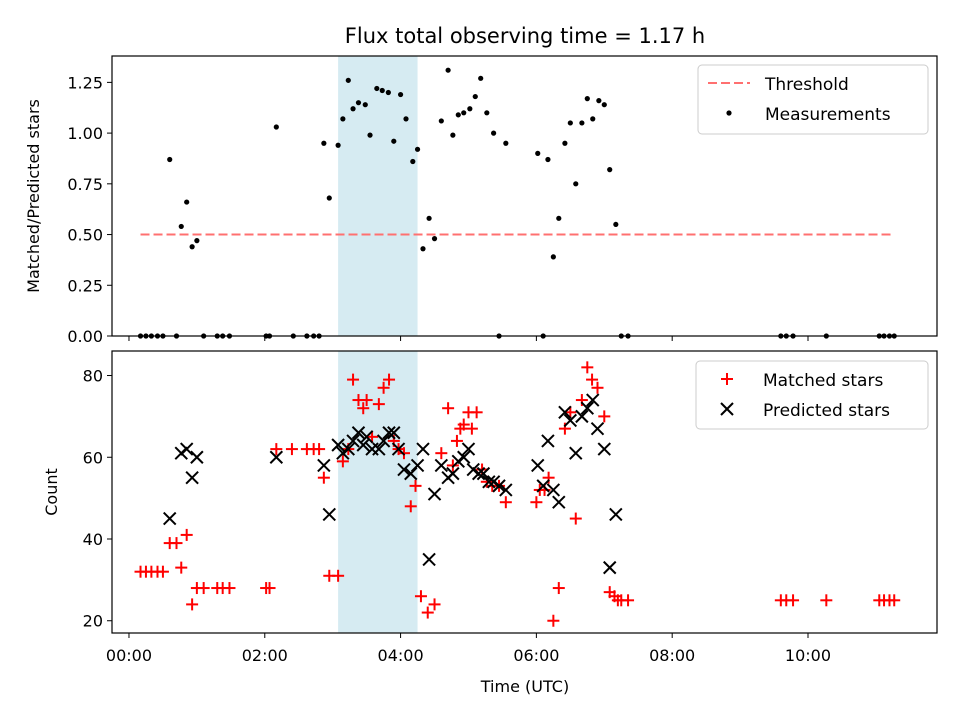 The height and width of the screenshot is (720, 960). What do you see at coordinates (85, 82) in the screenshot?
I see `y-tick-label: 1.25` at bounding box center [85, 82].